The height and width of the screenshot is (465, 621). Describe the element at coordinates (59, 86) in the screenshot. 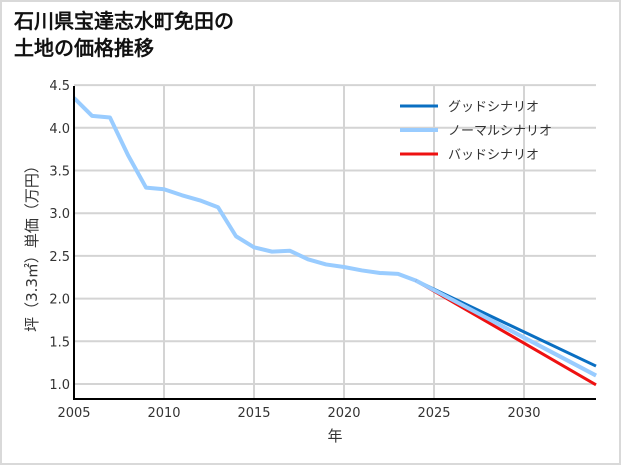

I see `y-tick-label: 4.5` at that location.